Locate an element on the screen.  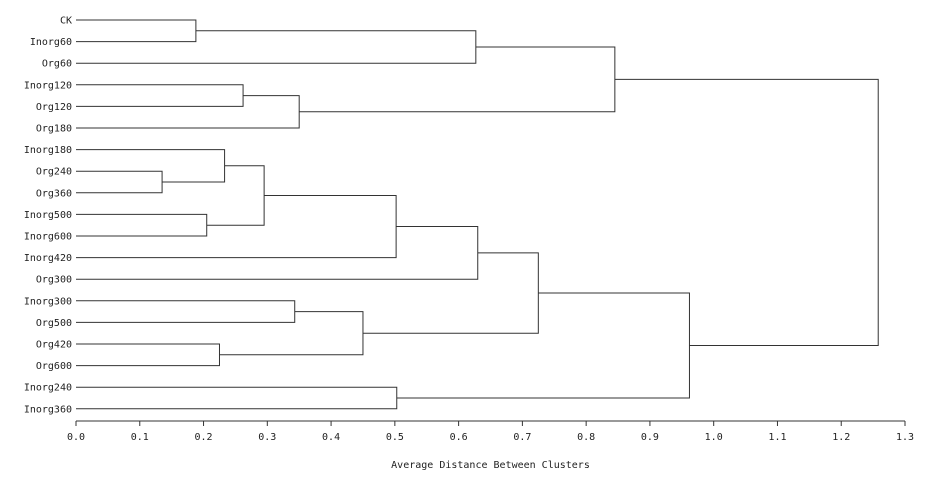
dendrogram-link-m15 is located at coordinates (450, 293).